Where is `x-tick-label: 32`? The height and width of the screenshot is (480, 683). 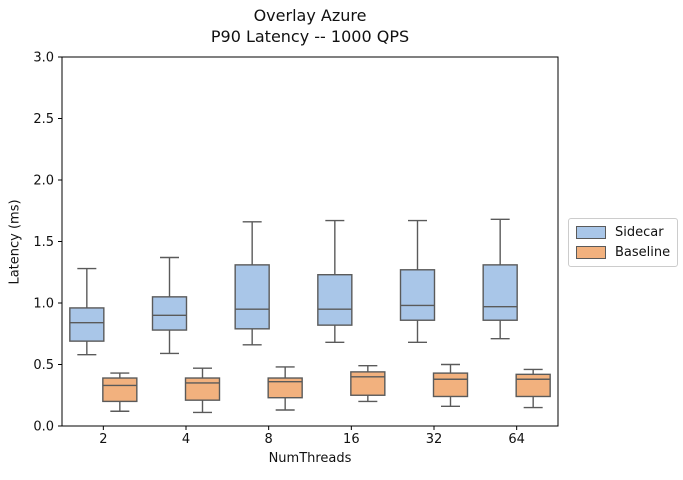 x-tick-label: 32 is located at coordinates (434, 439).